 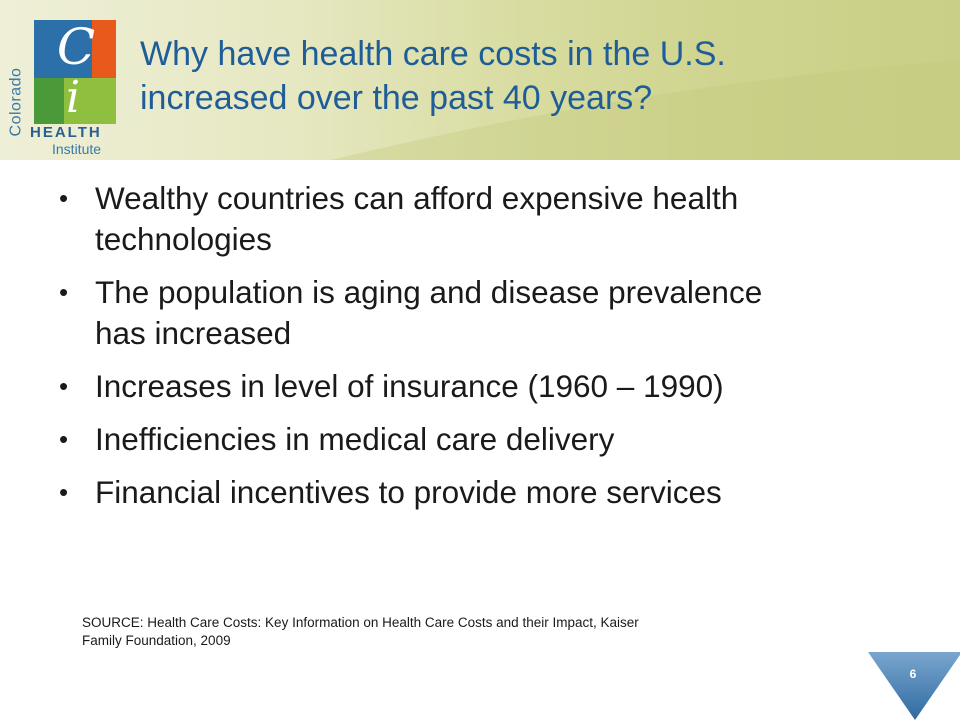 I want to click on logo-lime-block, so click(x=90, y=101).